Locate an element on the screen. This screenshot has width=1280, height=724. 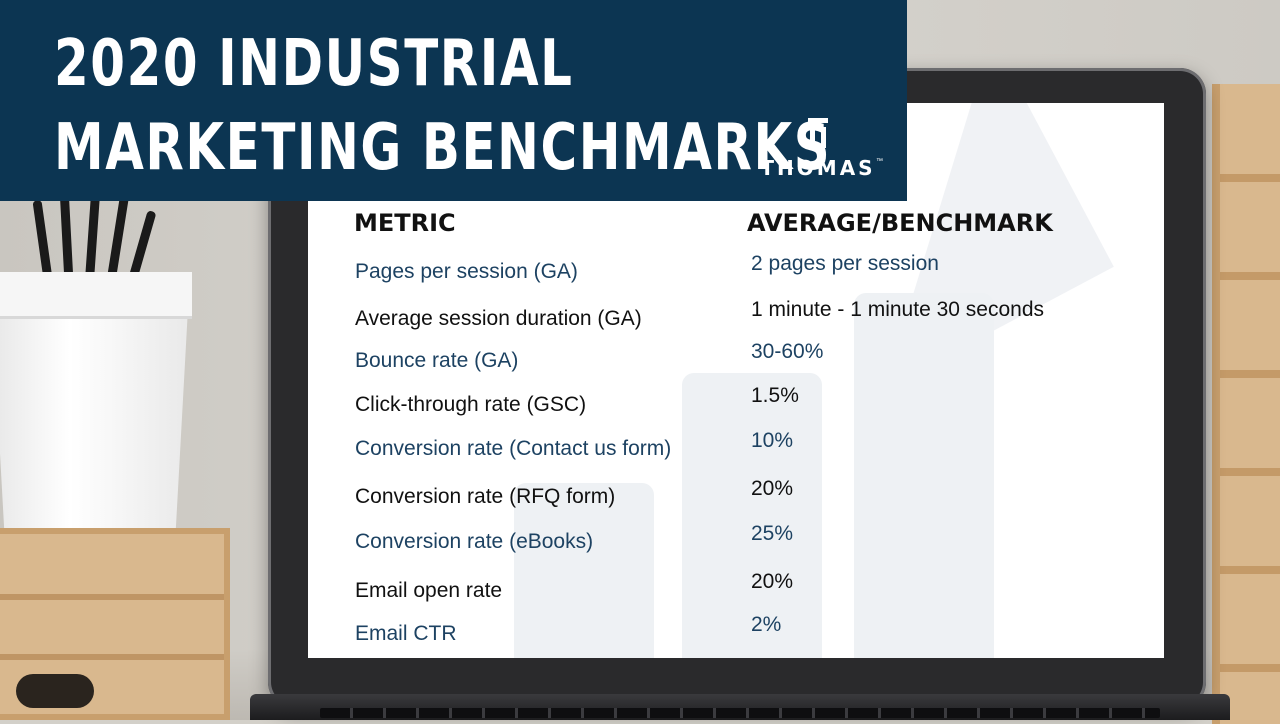
benchmark-cell: 2 pages per session is located at coordinates (845, 263).